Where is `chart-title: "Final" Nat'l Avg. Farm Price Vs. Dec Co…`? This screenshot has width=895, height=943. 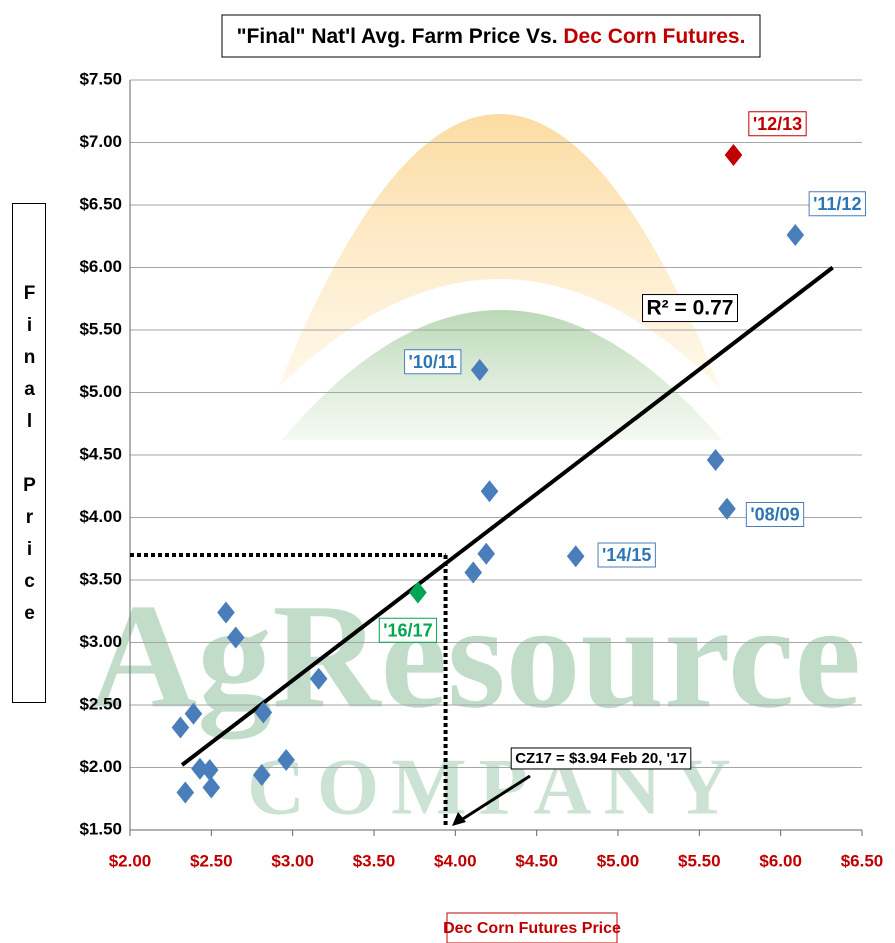 chart-title: "Final" Nat'l Avg. Farm Price Vs. Dec Co… is located at coordinates (491, 36).